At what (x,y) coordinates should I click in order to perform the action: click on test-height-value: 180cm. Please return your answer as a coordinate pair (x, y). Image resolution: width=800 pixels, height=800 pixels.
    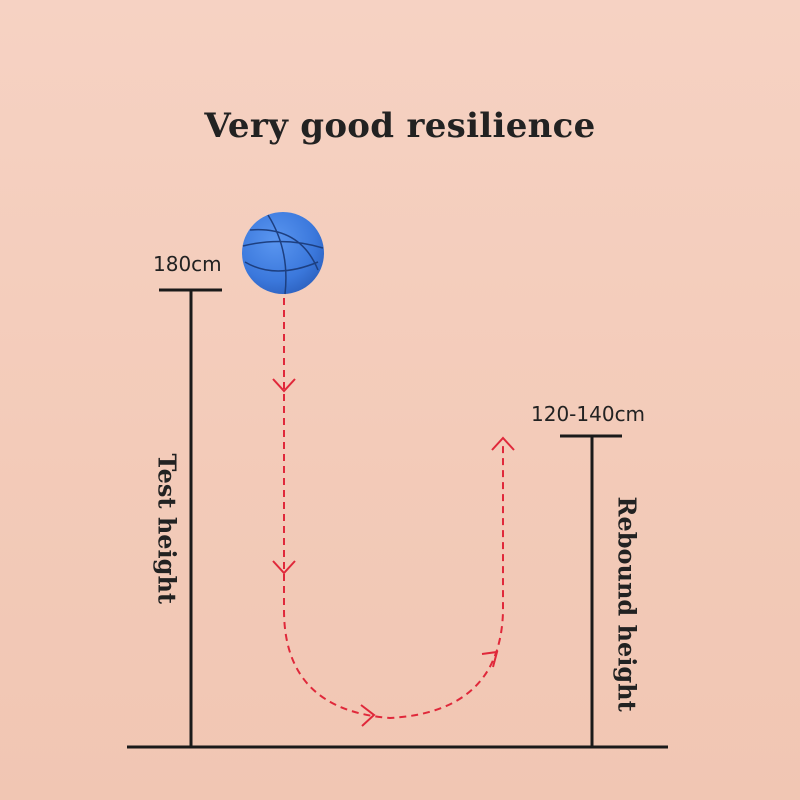
    Looking at the image, I should click on (187, 264).